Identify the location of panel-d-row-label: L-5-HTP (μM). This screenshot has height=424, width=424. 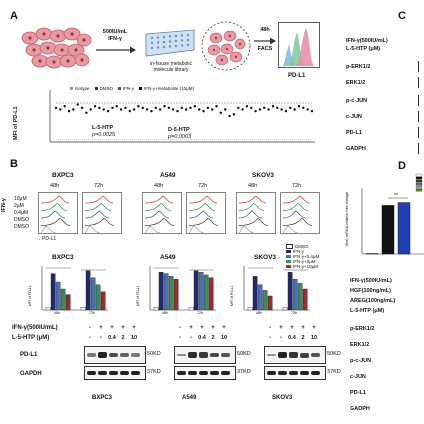
(367, 311).